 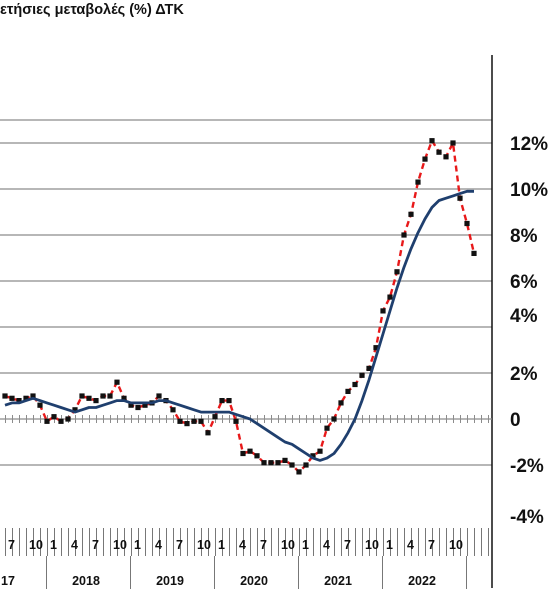 What do you see at coordinates (338, 581) in the screenshot?
I see `year-label: 2021` at bounding box center [338, 581].